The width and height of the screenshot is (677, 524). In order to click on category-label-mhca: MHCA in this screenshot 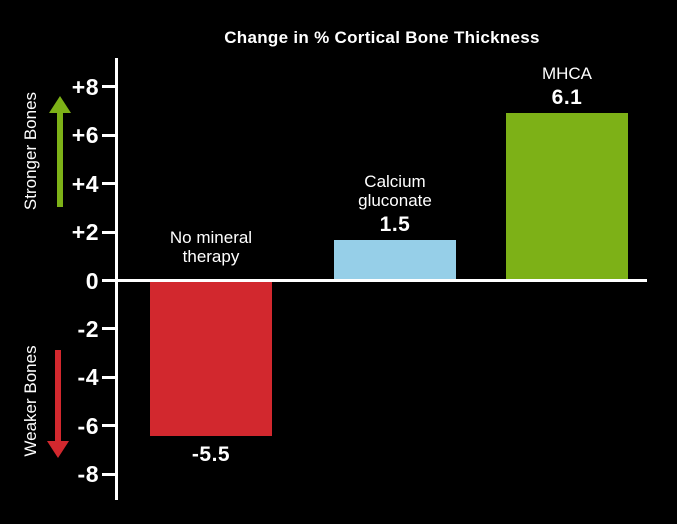, I will do `click(567, 74)`.